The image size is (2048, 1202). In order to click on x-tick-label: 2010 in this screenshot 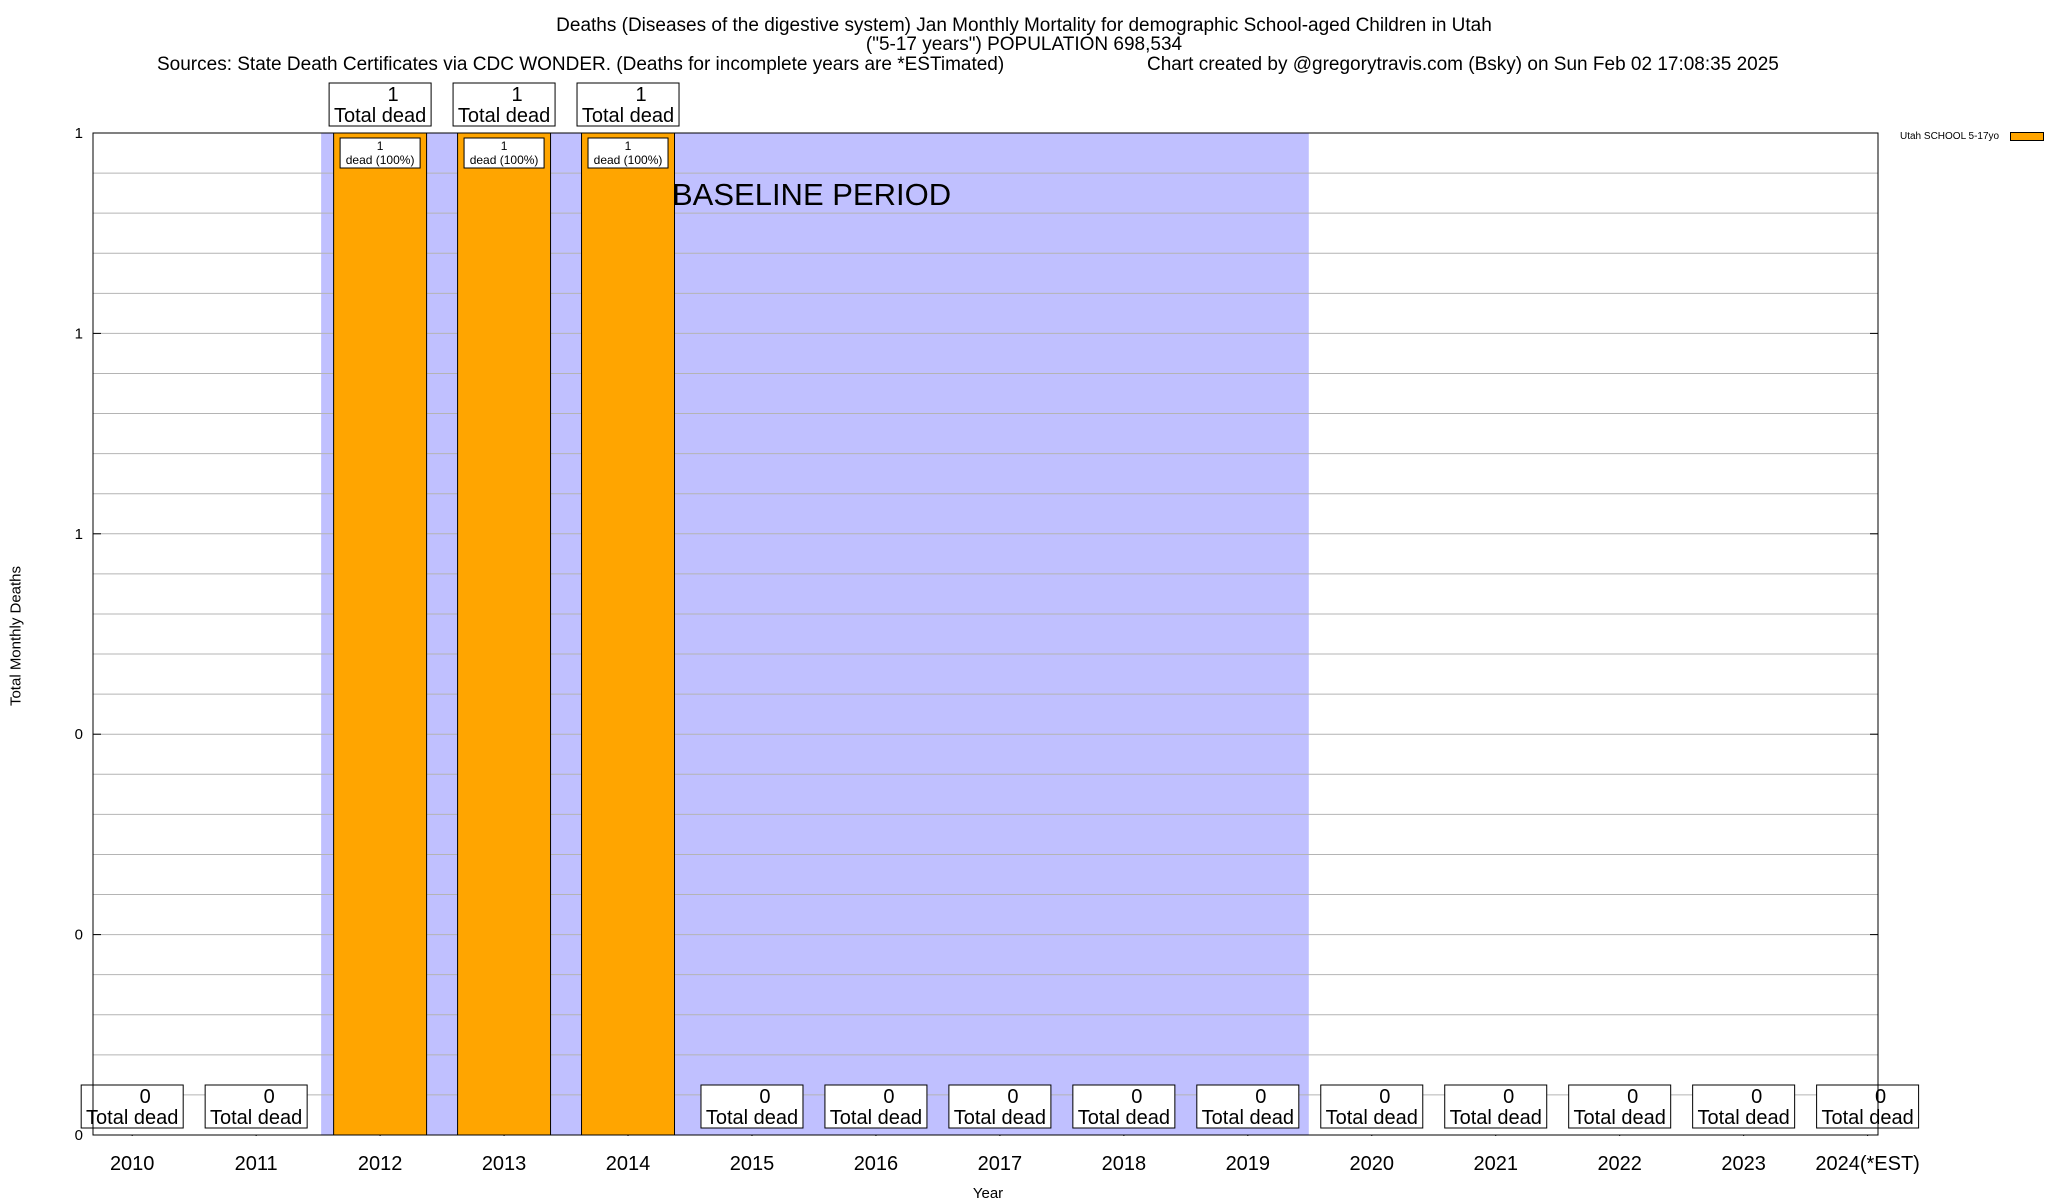, I will do `click(132, 1164)`.